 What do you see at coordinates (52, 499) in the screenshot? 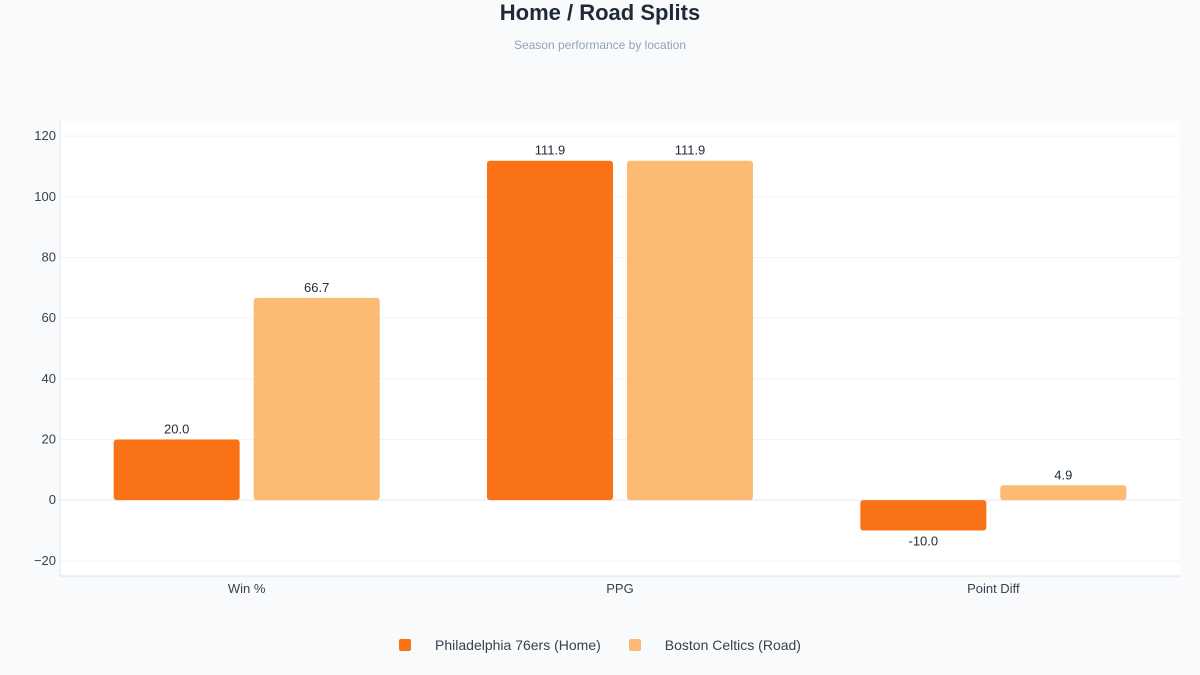
I see `y-tick-label: 0` at bounding box center [52, 499].